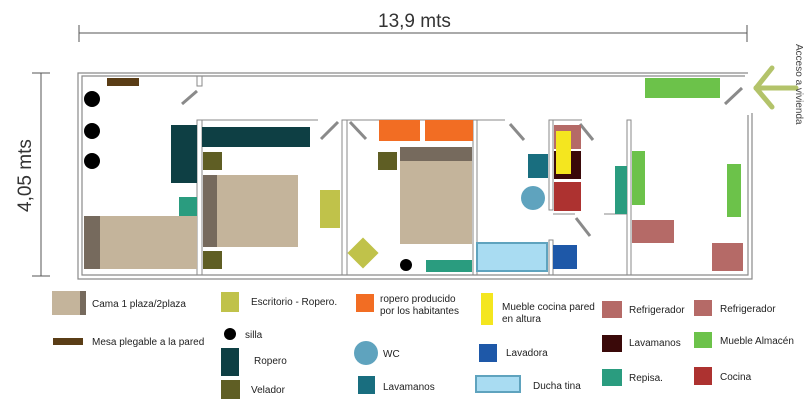 The height and width of the screenshot is (401, 804). What do you see at coordinates (565, 257) in the screenshot?
I see `washer` at bounding box center [565, 257].